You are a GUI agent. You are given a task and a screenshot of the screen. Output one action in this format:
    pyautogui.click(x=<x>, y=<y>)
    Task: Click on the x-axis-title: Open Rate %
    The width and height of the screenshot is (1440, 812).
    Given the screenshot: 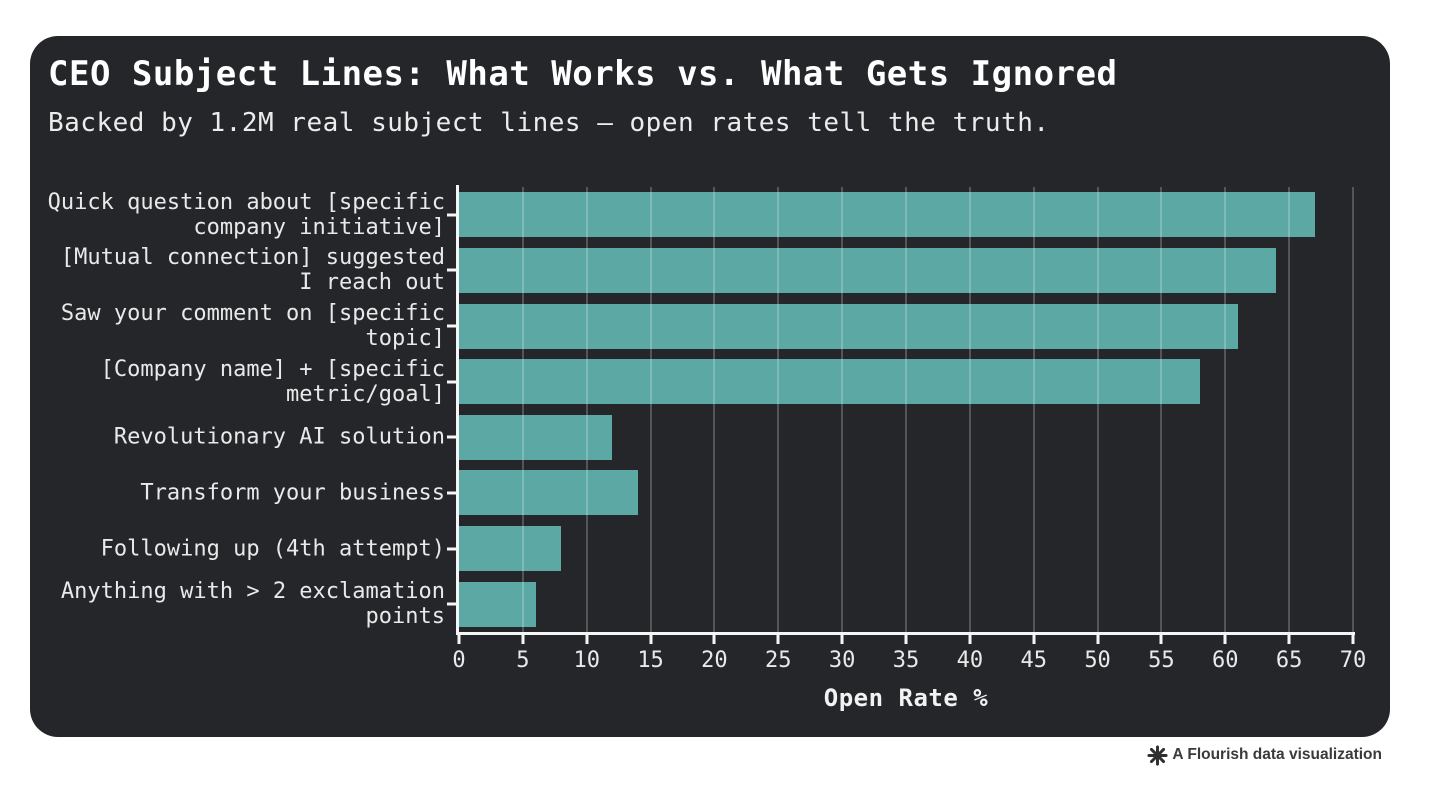 What is the action you would take?
    pyautogui.click(x=906, y=698)
    